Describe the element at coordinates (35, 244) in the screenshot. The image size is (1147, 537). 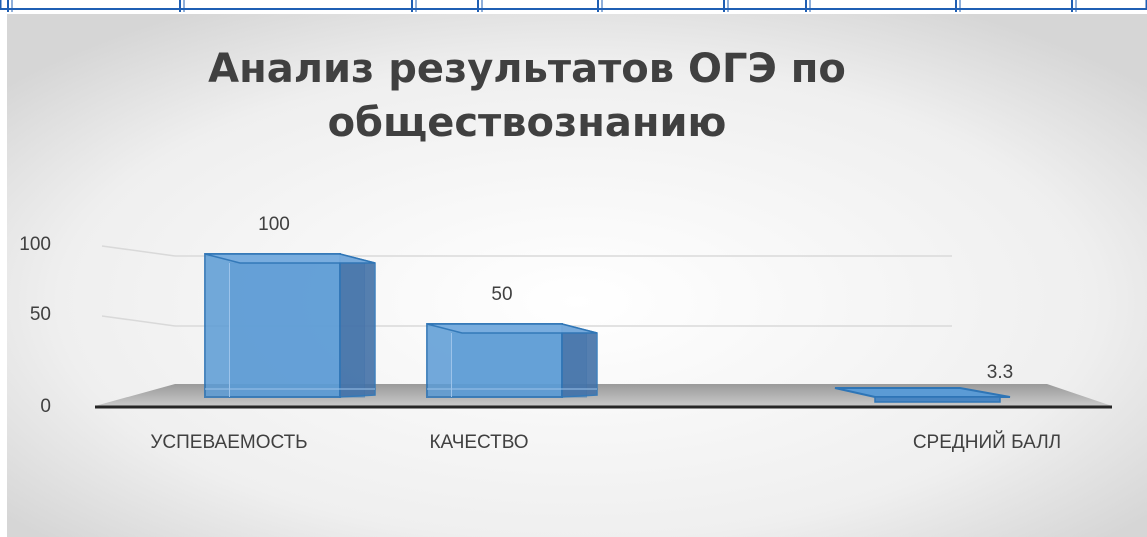
I see `y-tick-label: 100` at that location.